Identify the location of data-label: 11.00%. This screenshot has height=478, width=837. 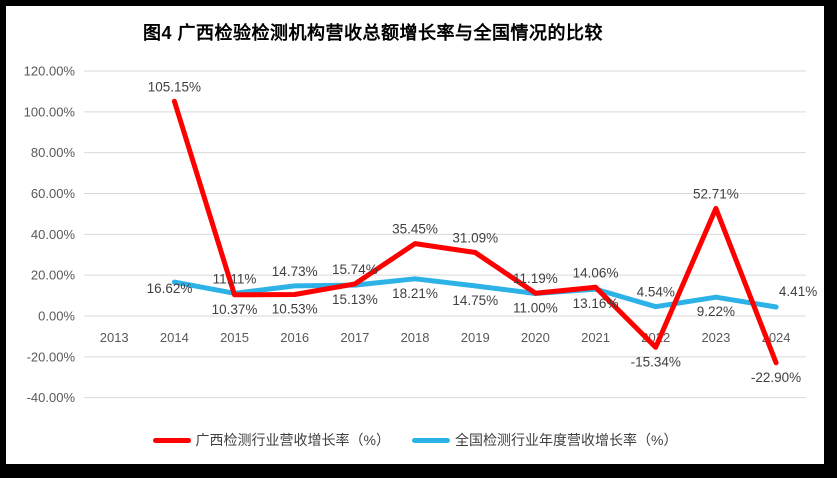
(535, 308).